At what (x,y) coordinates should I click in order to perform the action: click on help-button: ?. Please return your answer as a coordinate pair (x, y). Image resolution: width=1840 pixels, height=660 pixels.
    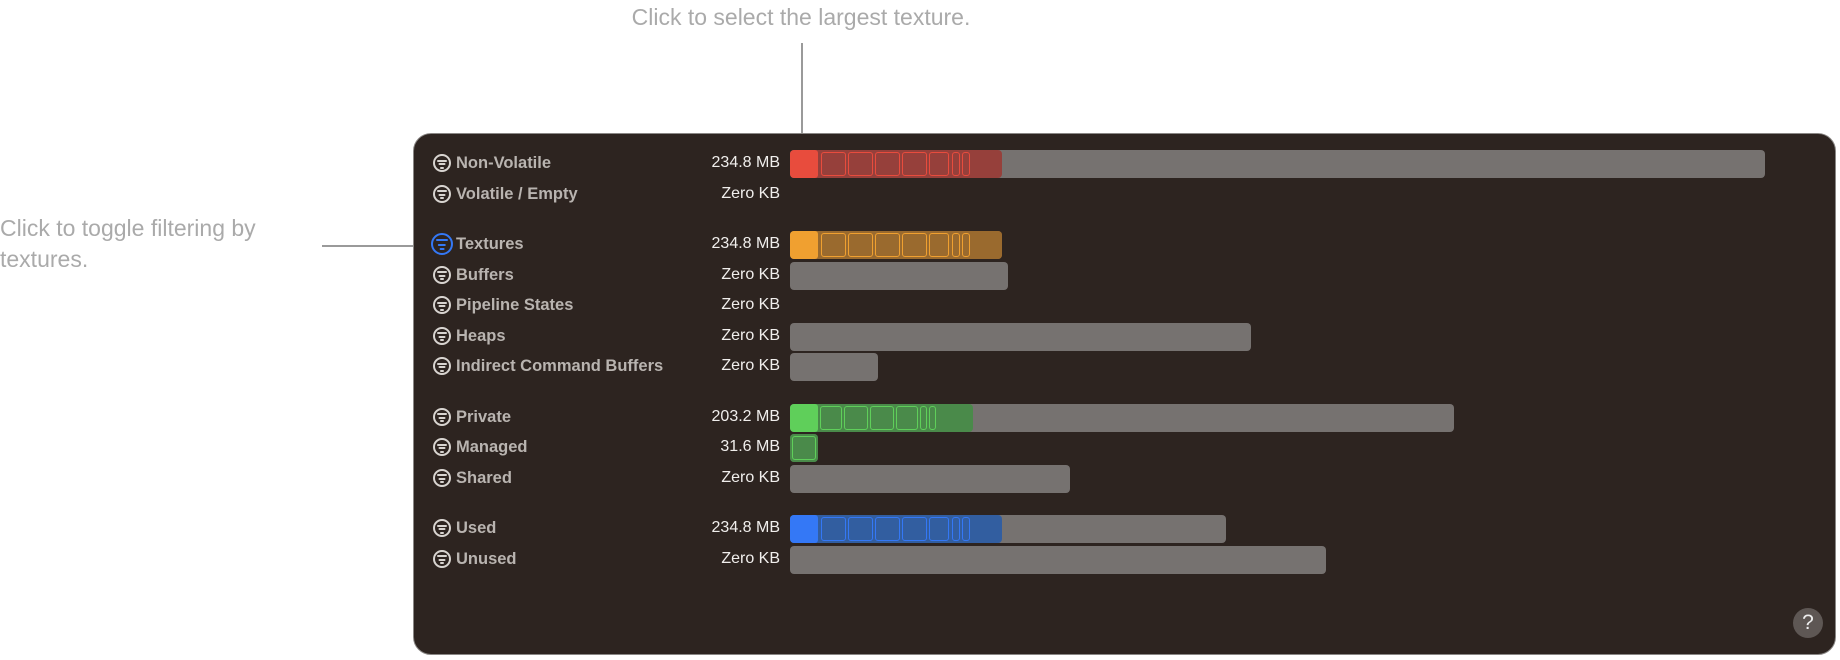
    Looking at the image, I should click on (1808, 623).